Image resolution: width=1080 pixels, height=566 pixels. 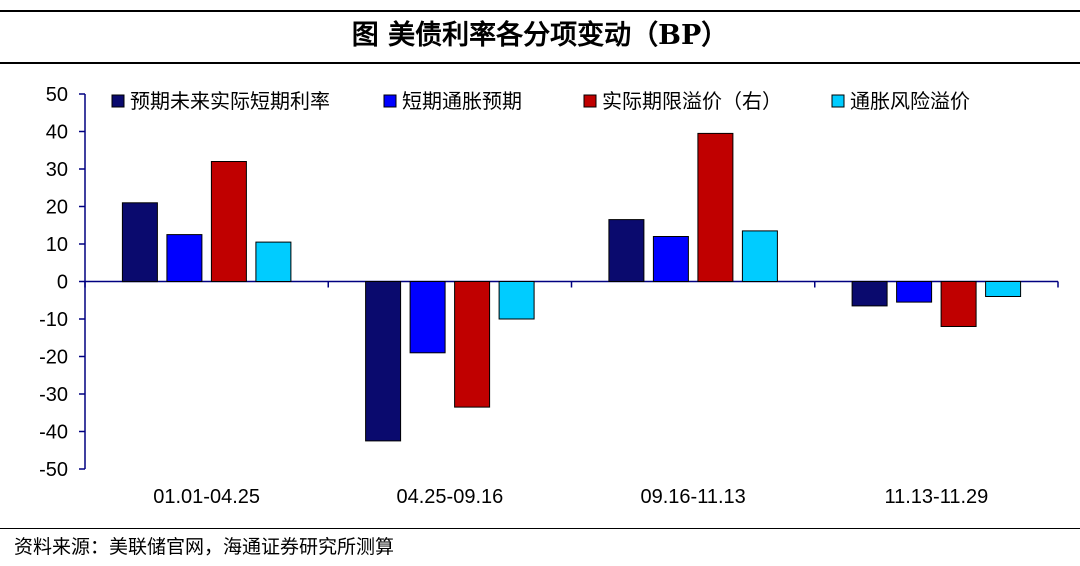 I want to click on y-tick-label: 30, so click(x=57, y=170).